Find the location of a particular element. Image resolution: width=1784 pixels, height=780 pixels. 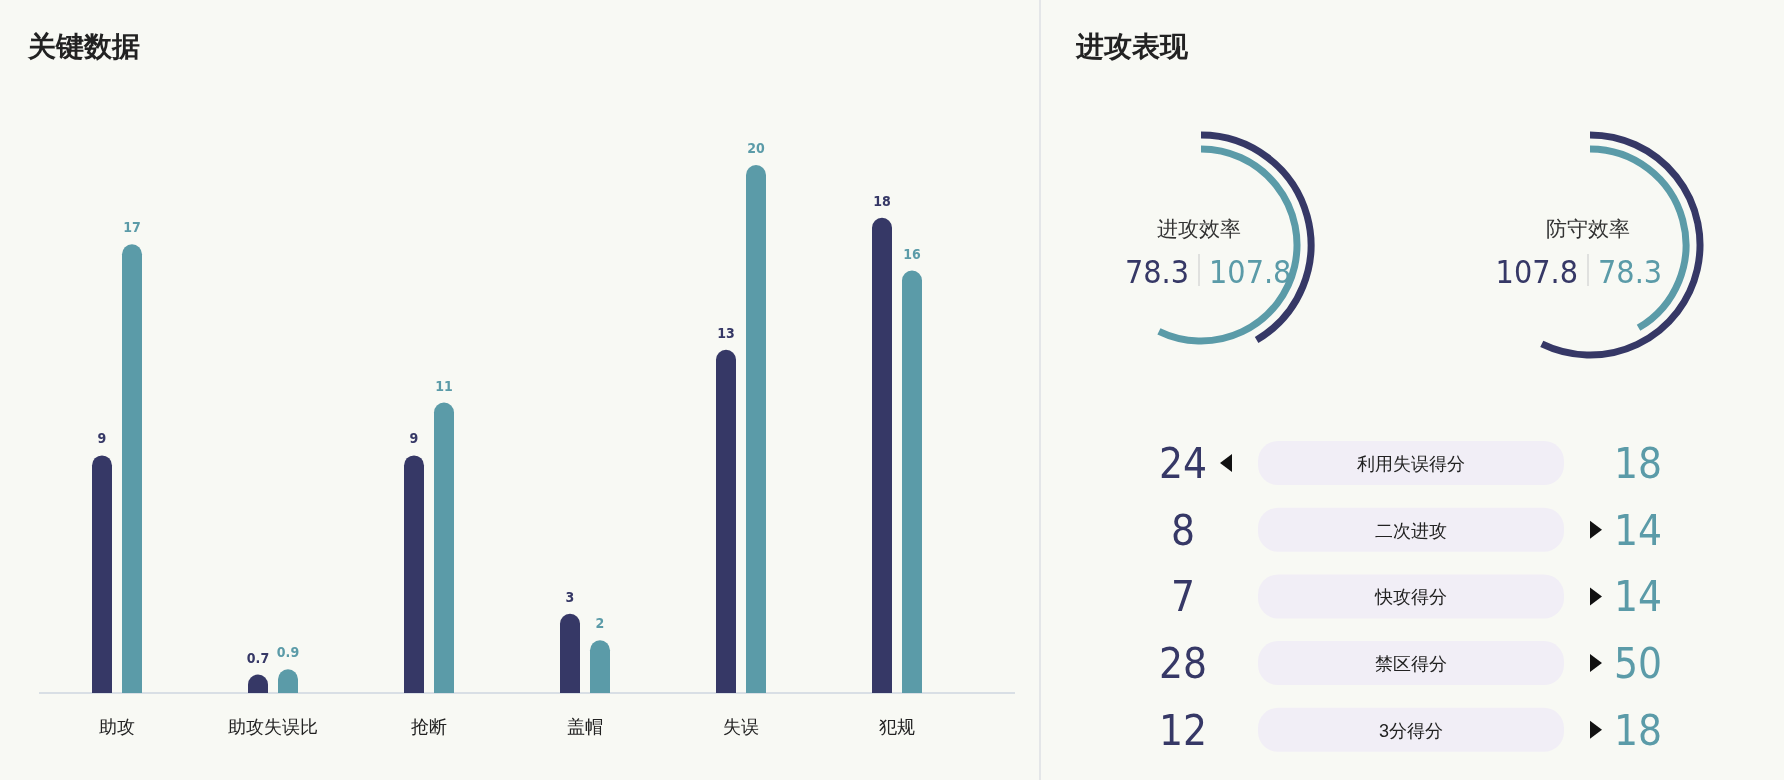

data-label: 11 is located at coordinates (444, 385).